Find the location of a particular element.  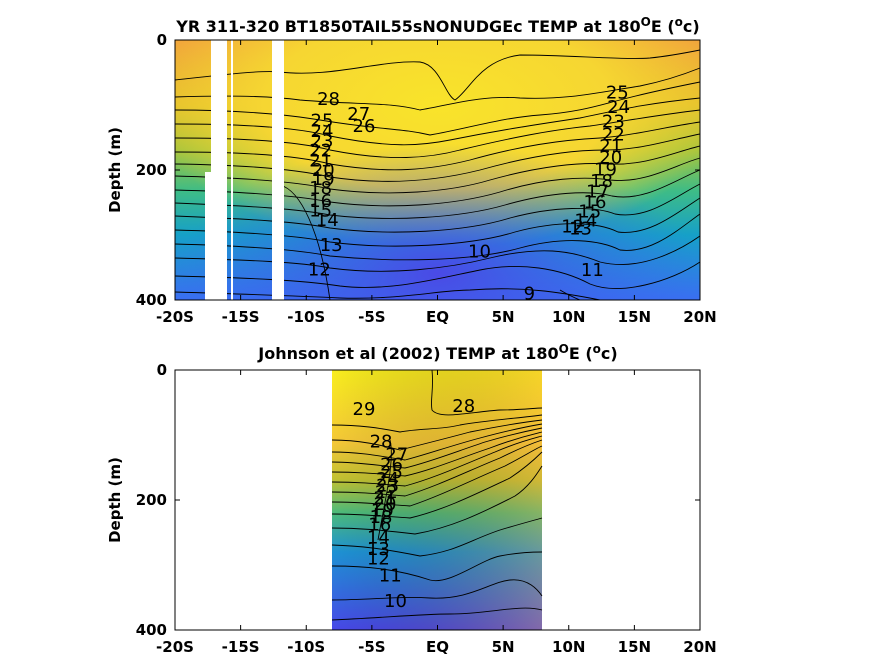

y-axis-label-model: Depth (m) is located at coordinates (115, 170).